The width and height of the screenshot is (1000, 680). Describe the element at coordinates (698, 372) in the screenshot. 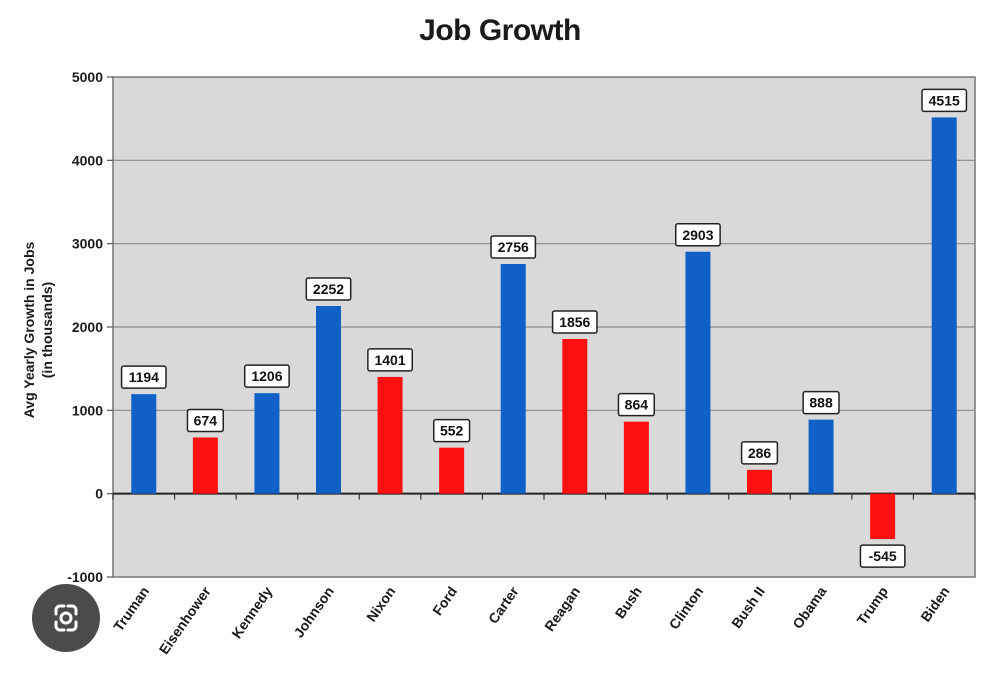

I see `bar-clinton` at that location.